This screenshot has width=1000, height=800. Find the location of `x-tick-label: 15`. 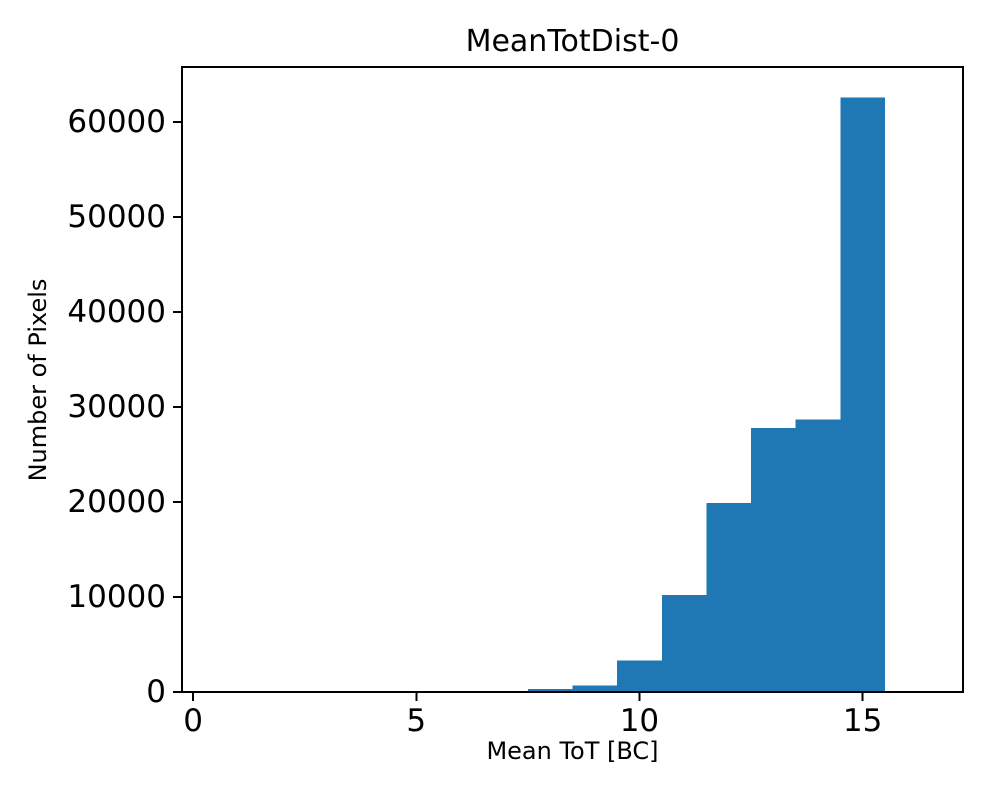

x-tick-label: 15 is located at coordinates (862, 721).